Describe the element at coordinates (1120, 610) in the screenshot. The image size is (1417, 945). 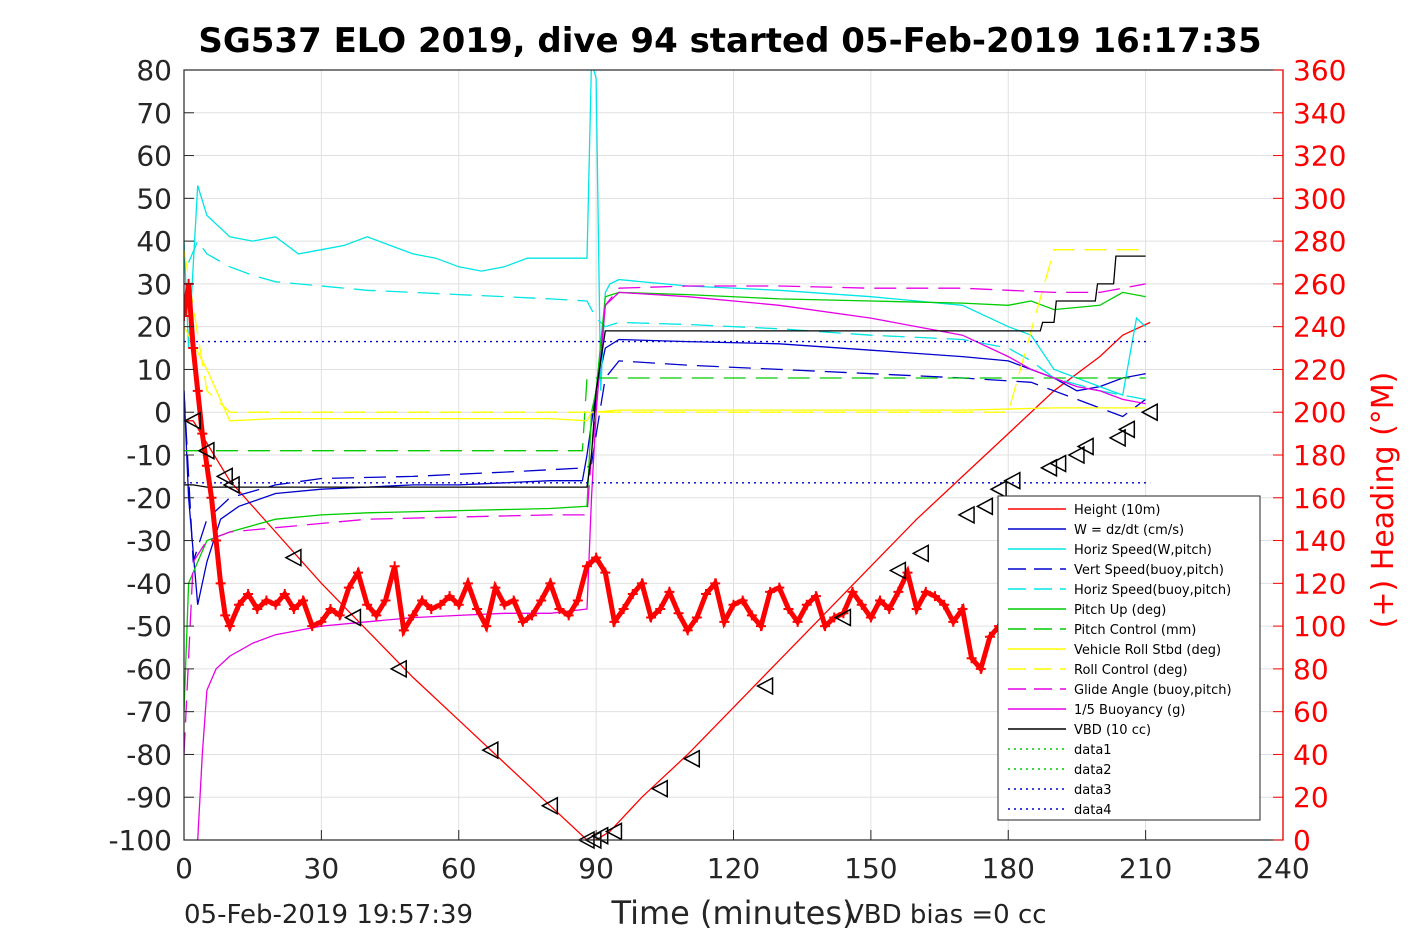
I see `legend-label: Pitch Up (deg)` at that location.